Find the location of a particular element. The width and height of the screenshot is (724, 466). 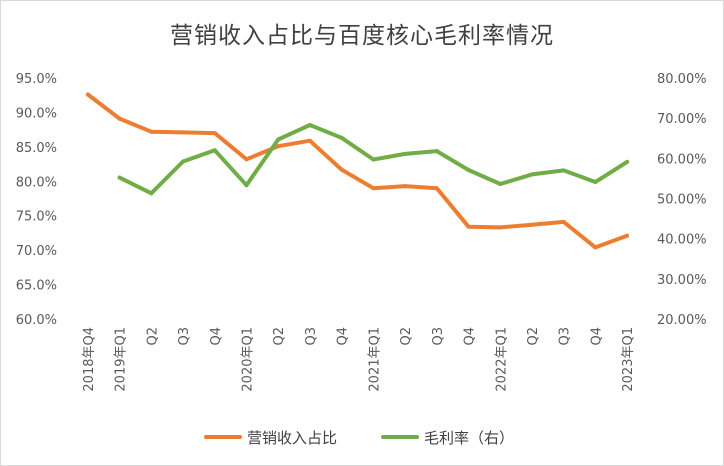

chart-title: 营销收入占比与百度核心毛利率情况 is located at coordinates (362, 36).